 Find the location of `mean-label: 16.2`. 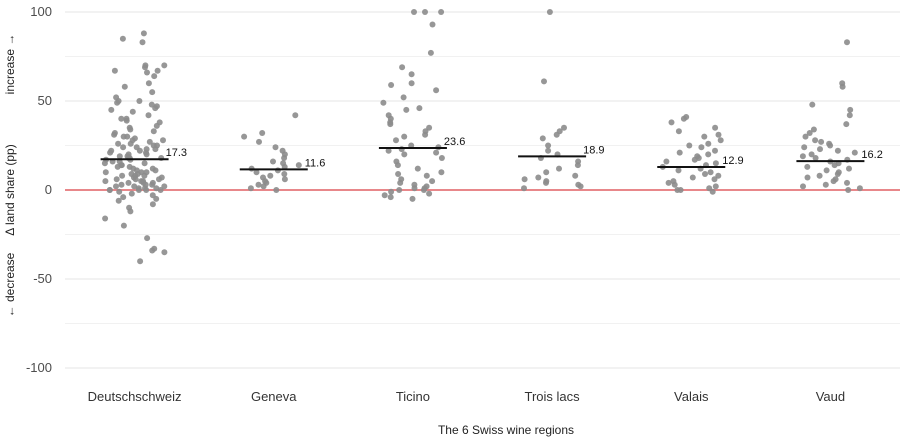

mean-label: 16.2 is located at coordinates (871, 155).